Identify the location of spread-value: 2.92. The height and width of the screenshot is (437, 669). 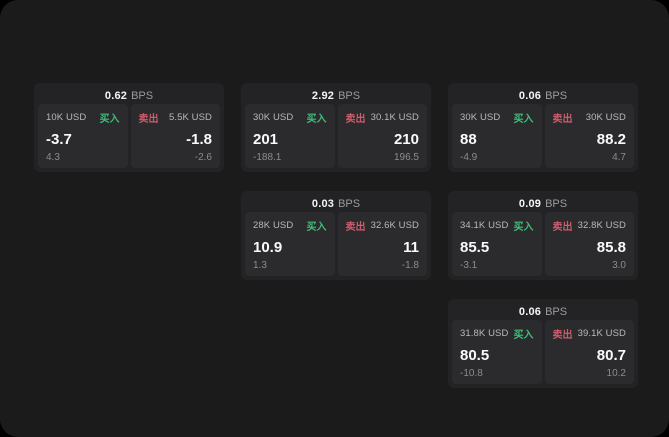
(323, 95).